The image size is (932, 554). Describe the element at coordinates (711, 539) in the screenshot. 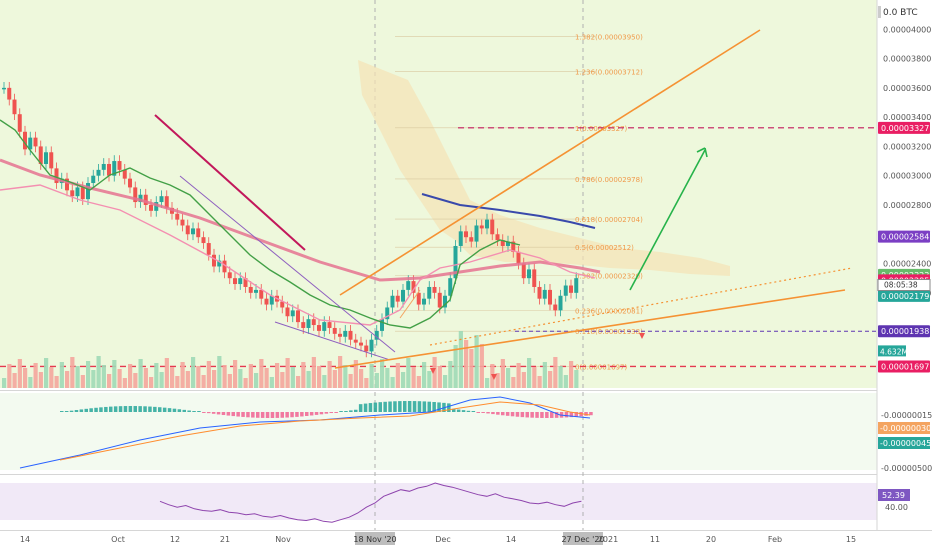

I see `time-tick-label: 20` at that location.